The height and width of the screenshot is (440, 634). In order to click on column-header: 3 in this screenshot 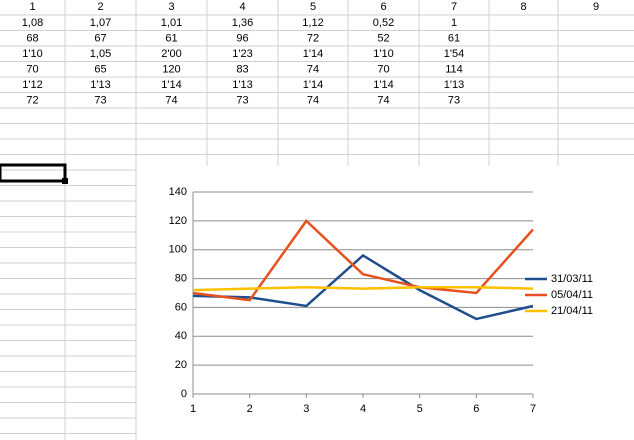, I will do `click(171, 7)`.